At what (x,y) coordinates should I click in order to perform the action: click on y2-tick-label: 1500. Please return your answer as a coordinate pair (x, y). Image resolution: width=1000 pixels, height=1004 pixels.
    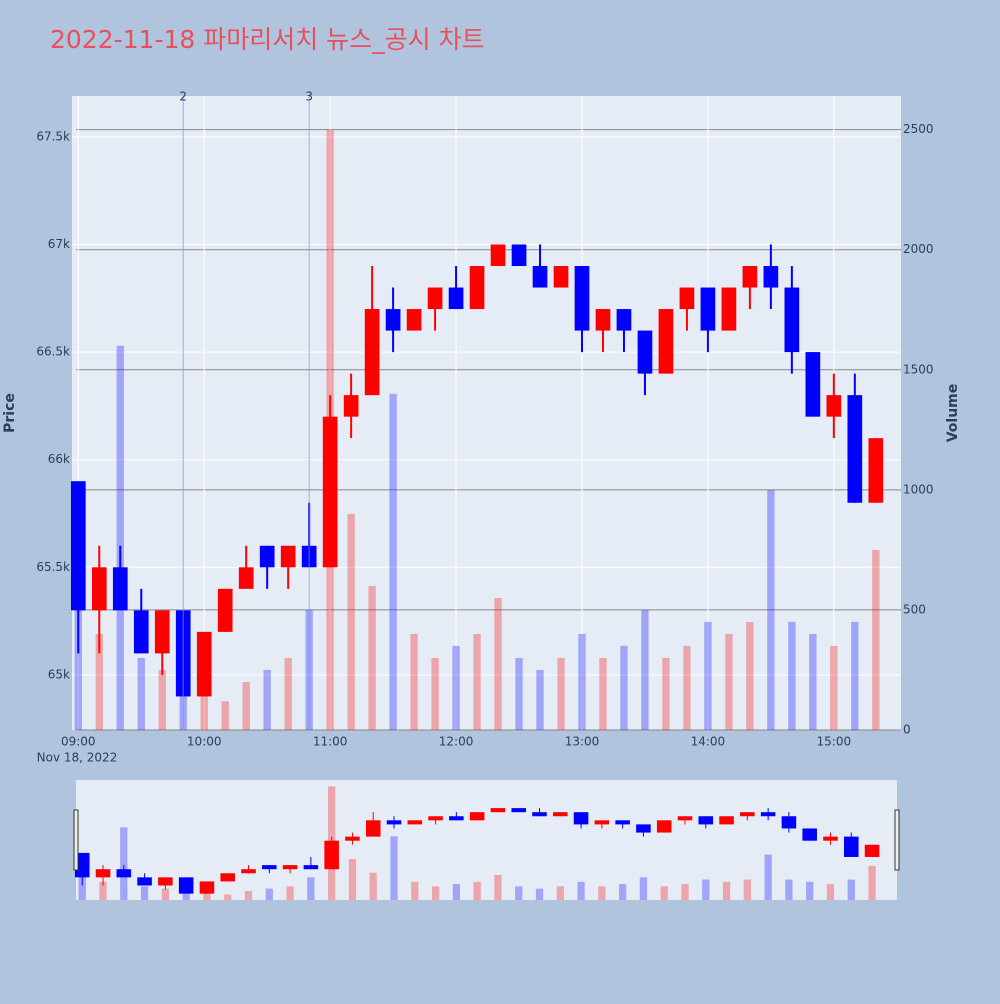
    Looking at the image, I should click on (918, 369).